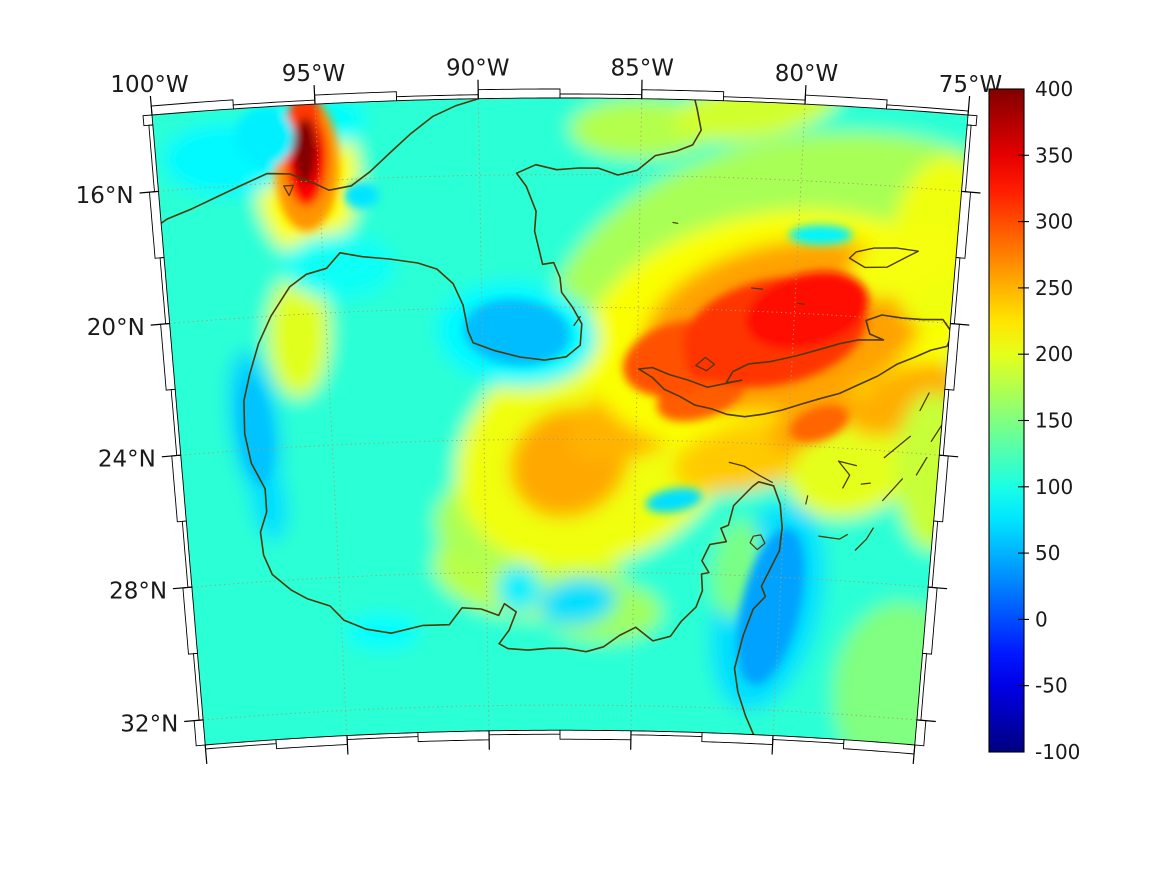  What do you see at coordinates (577, 321) in the screenshot?
I see `coastline-cozumel` at bounding box center [577, 321].